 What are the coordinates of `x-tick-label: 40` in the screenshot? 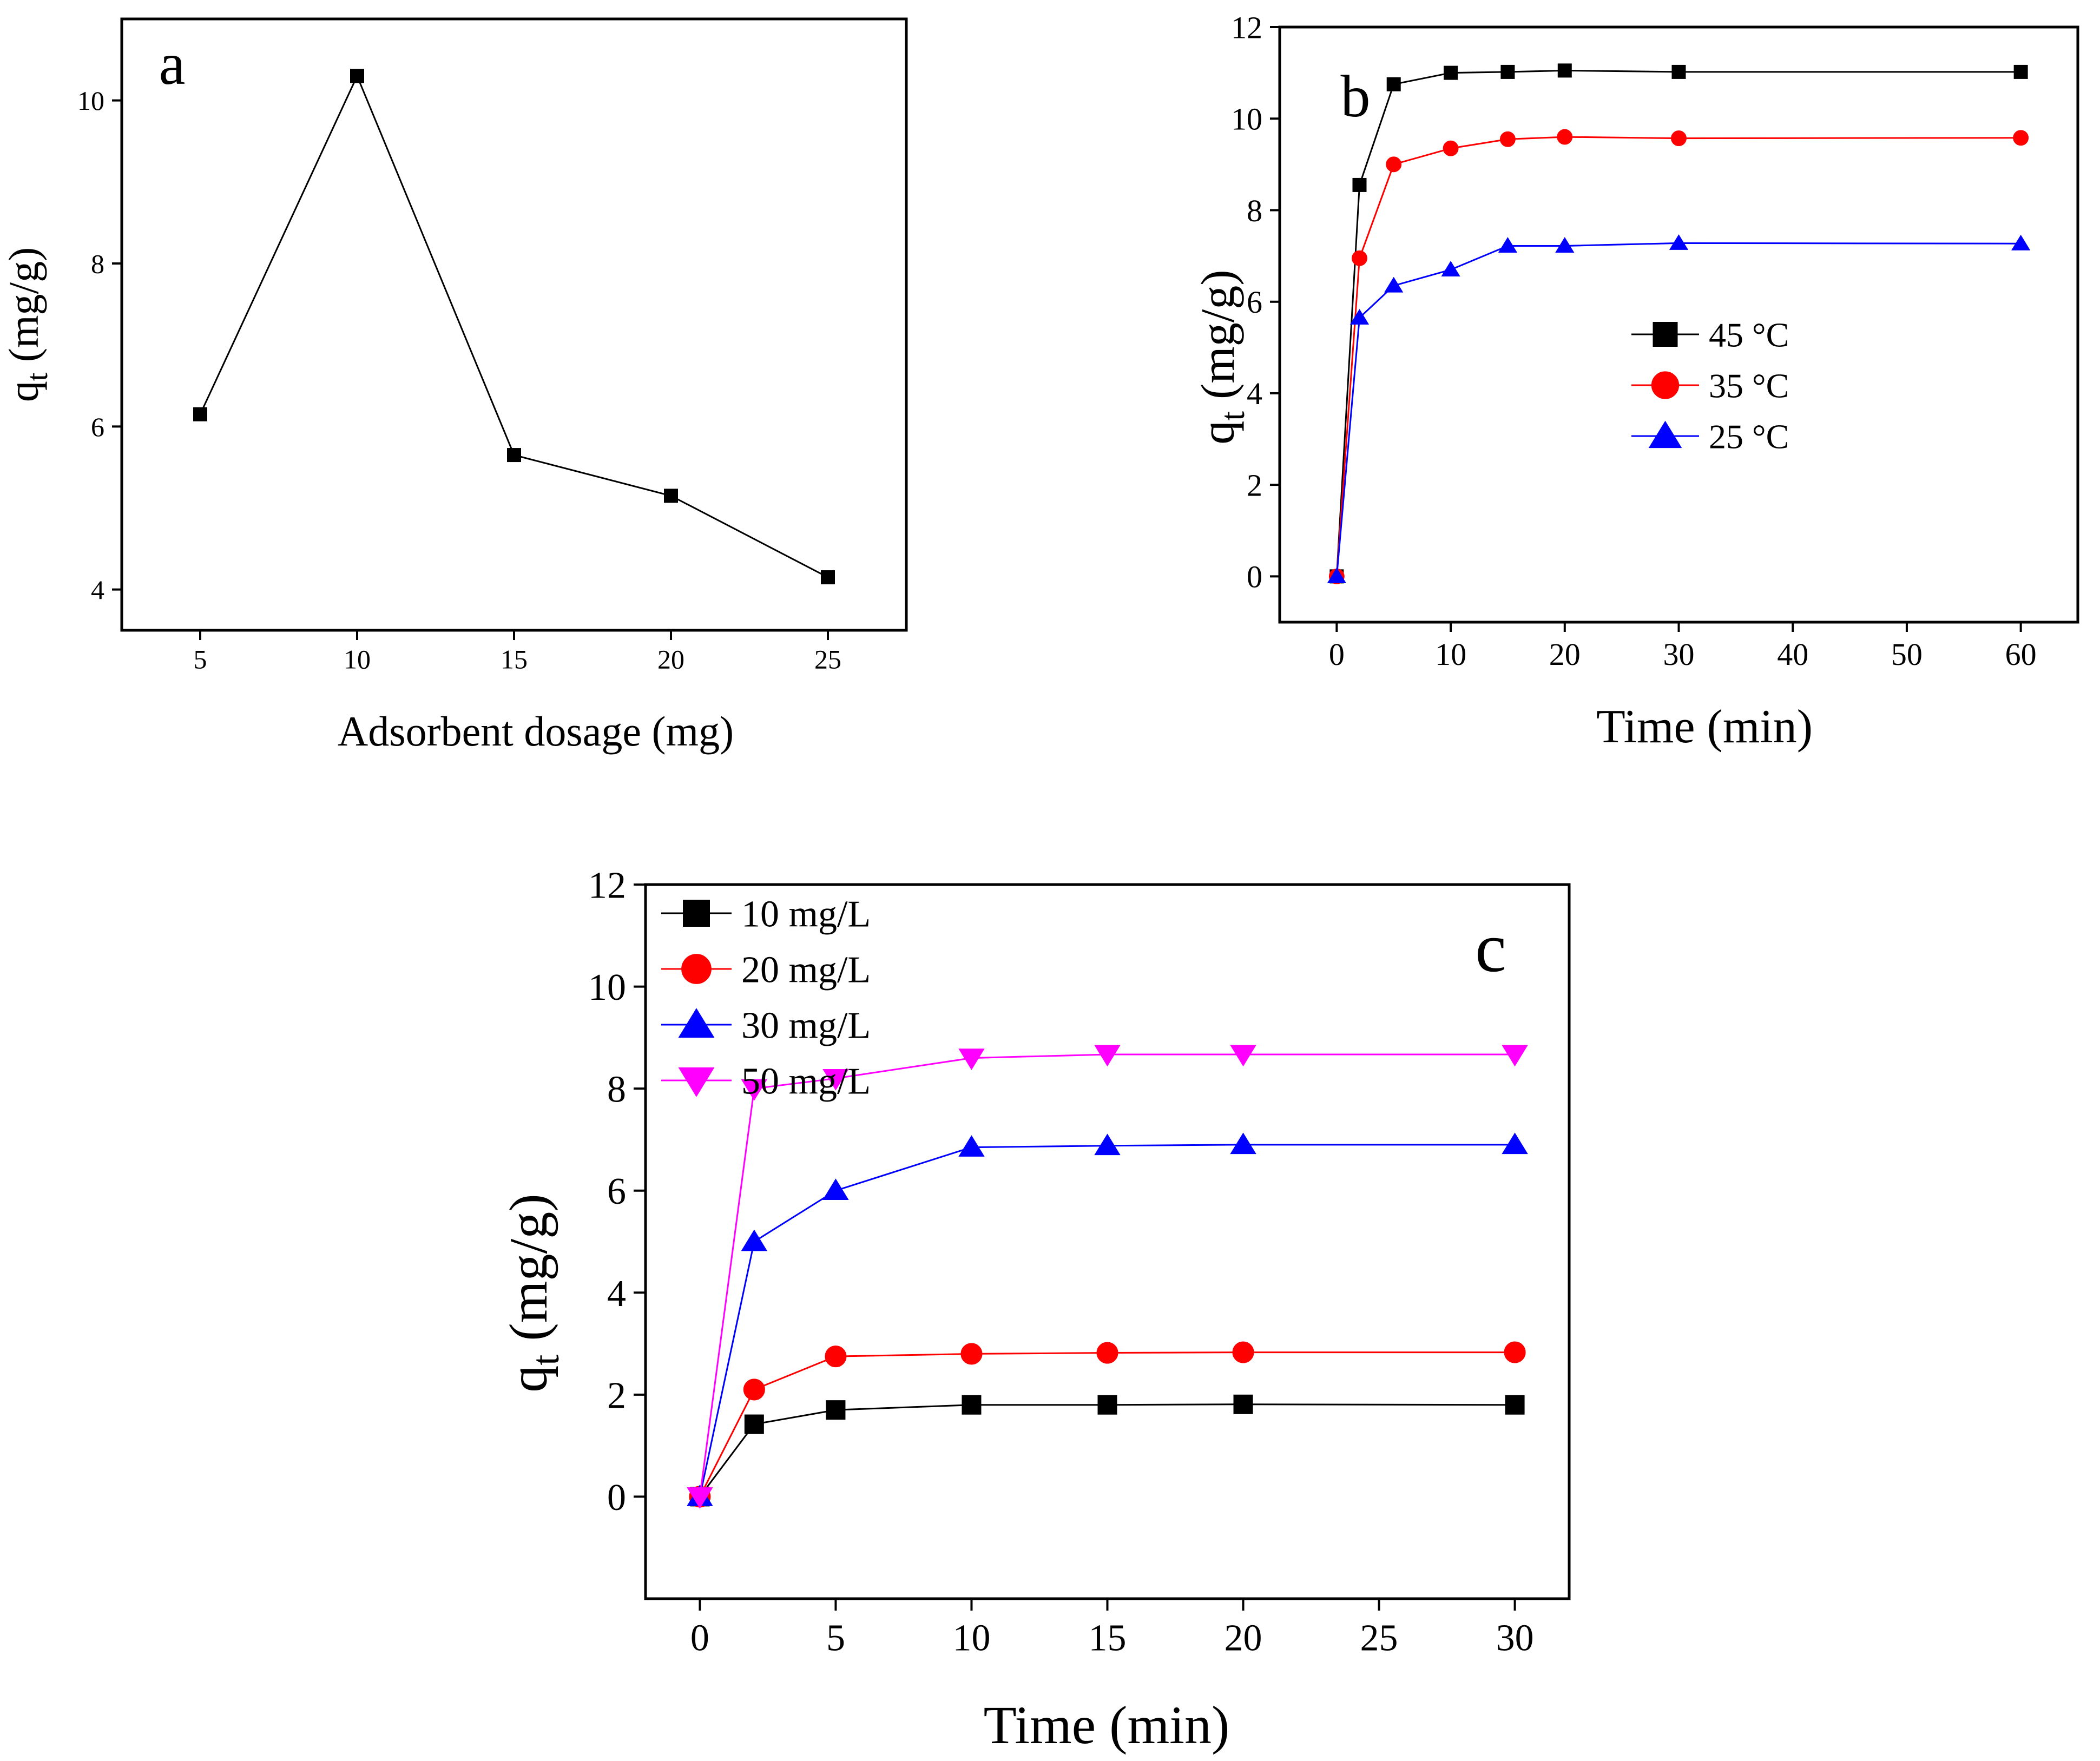 It's located at (1792, 654).